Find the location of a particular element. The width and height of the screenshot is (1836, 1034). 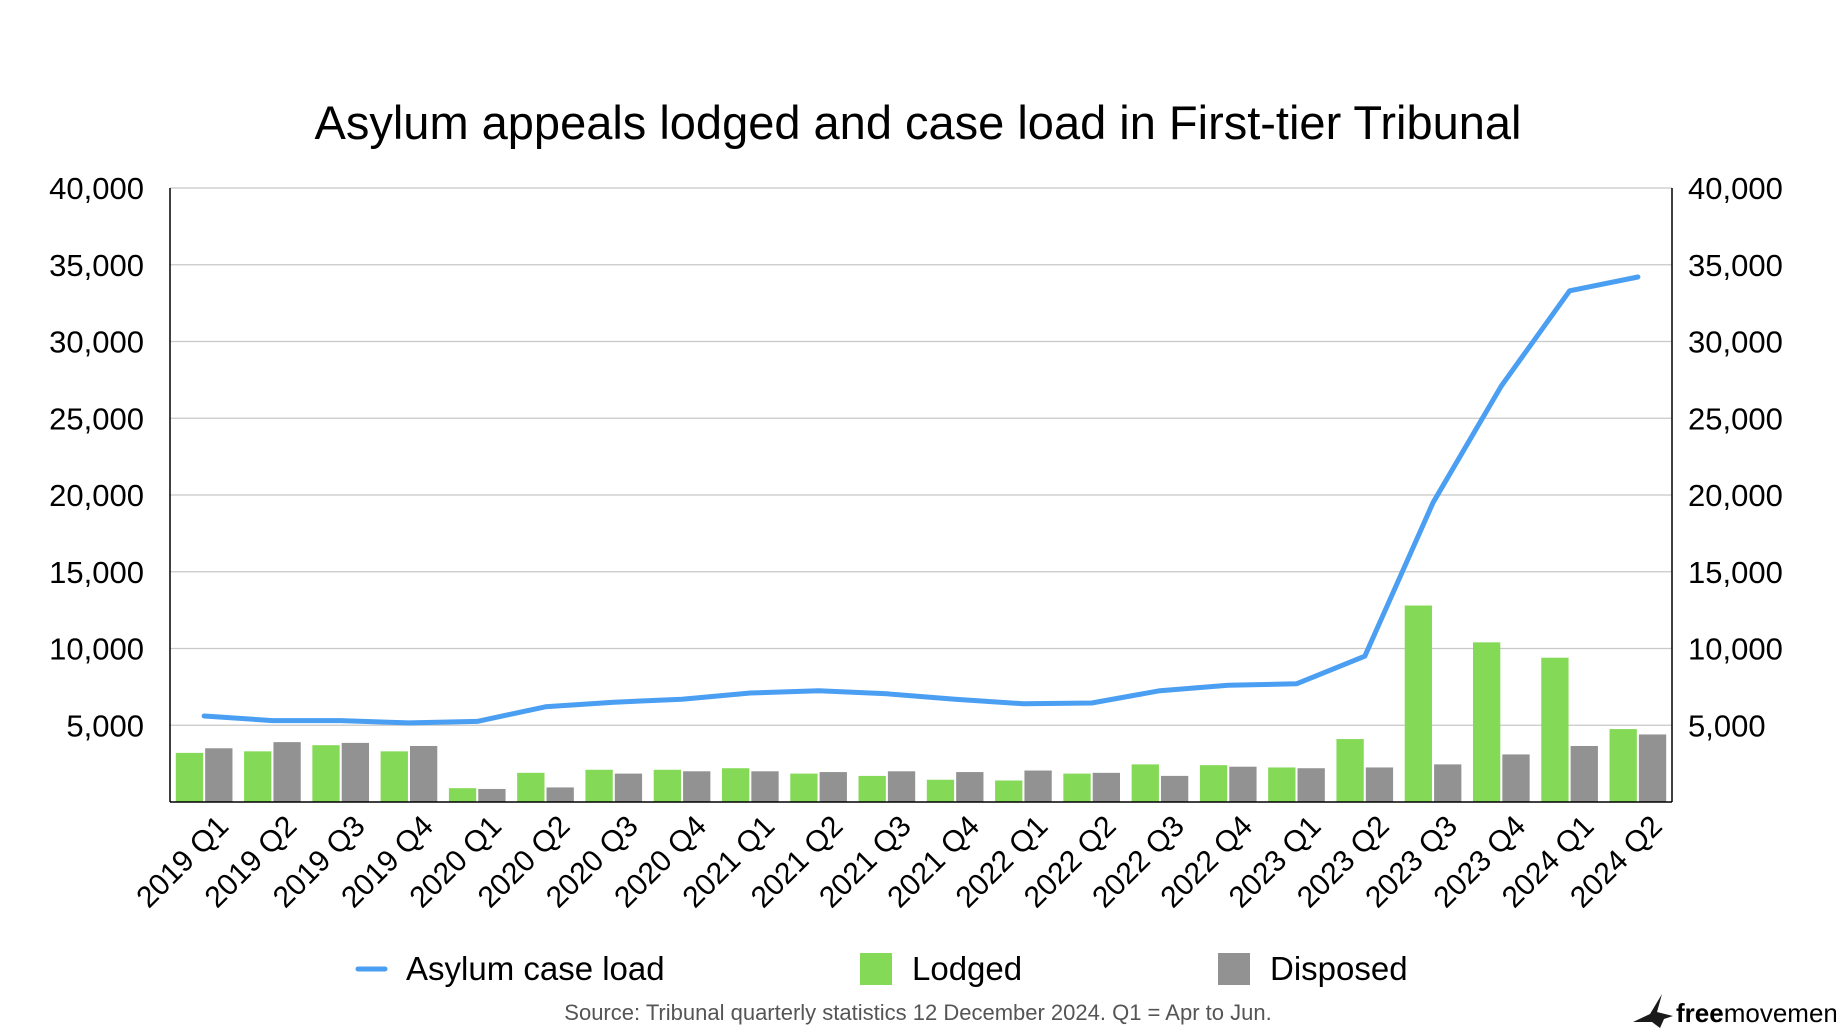

legend-label-disposed: Disposed is located at coordinates (1339, 968).